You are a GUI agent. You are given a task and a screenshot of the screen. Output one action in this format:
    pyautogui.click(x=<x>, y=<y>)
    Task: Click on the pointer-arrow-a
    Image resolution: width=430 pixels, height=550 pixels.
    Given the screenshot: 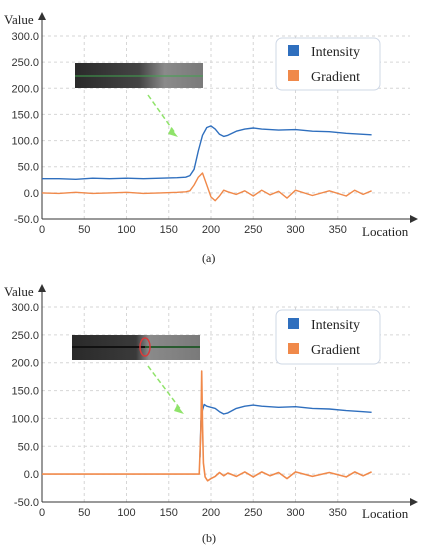 What is the action you would take?
    pyautogui.click(x=162, y=115)
    